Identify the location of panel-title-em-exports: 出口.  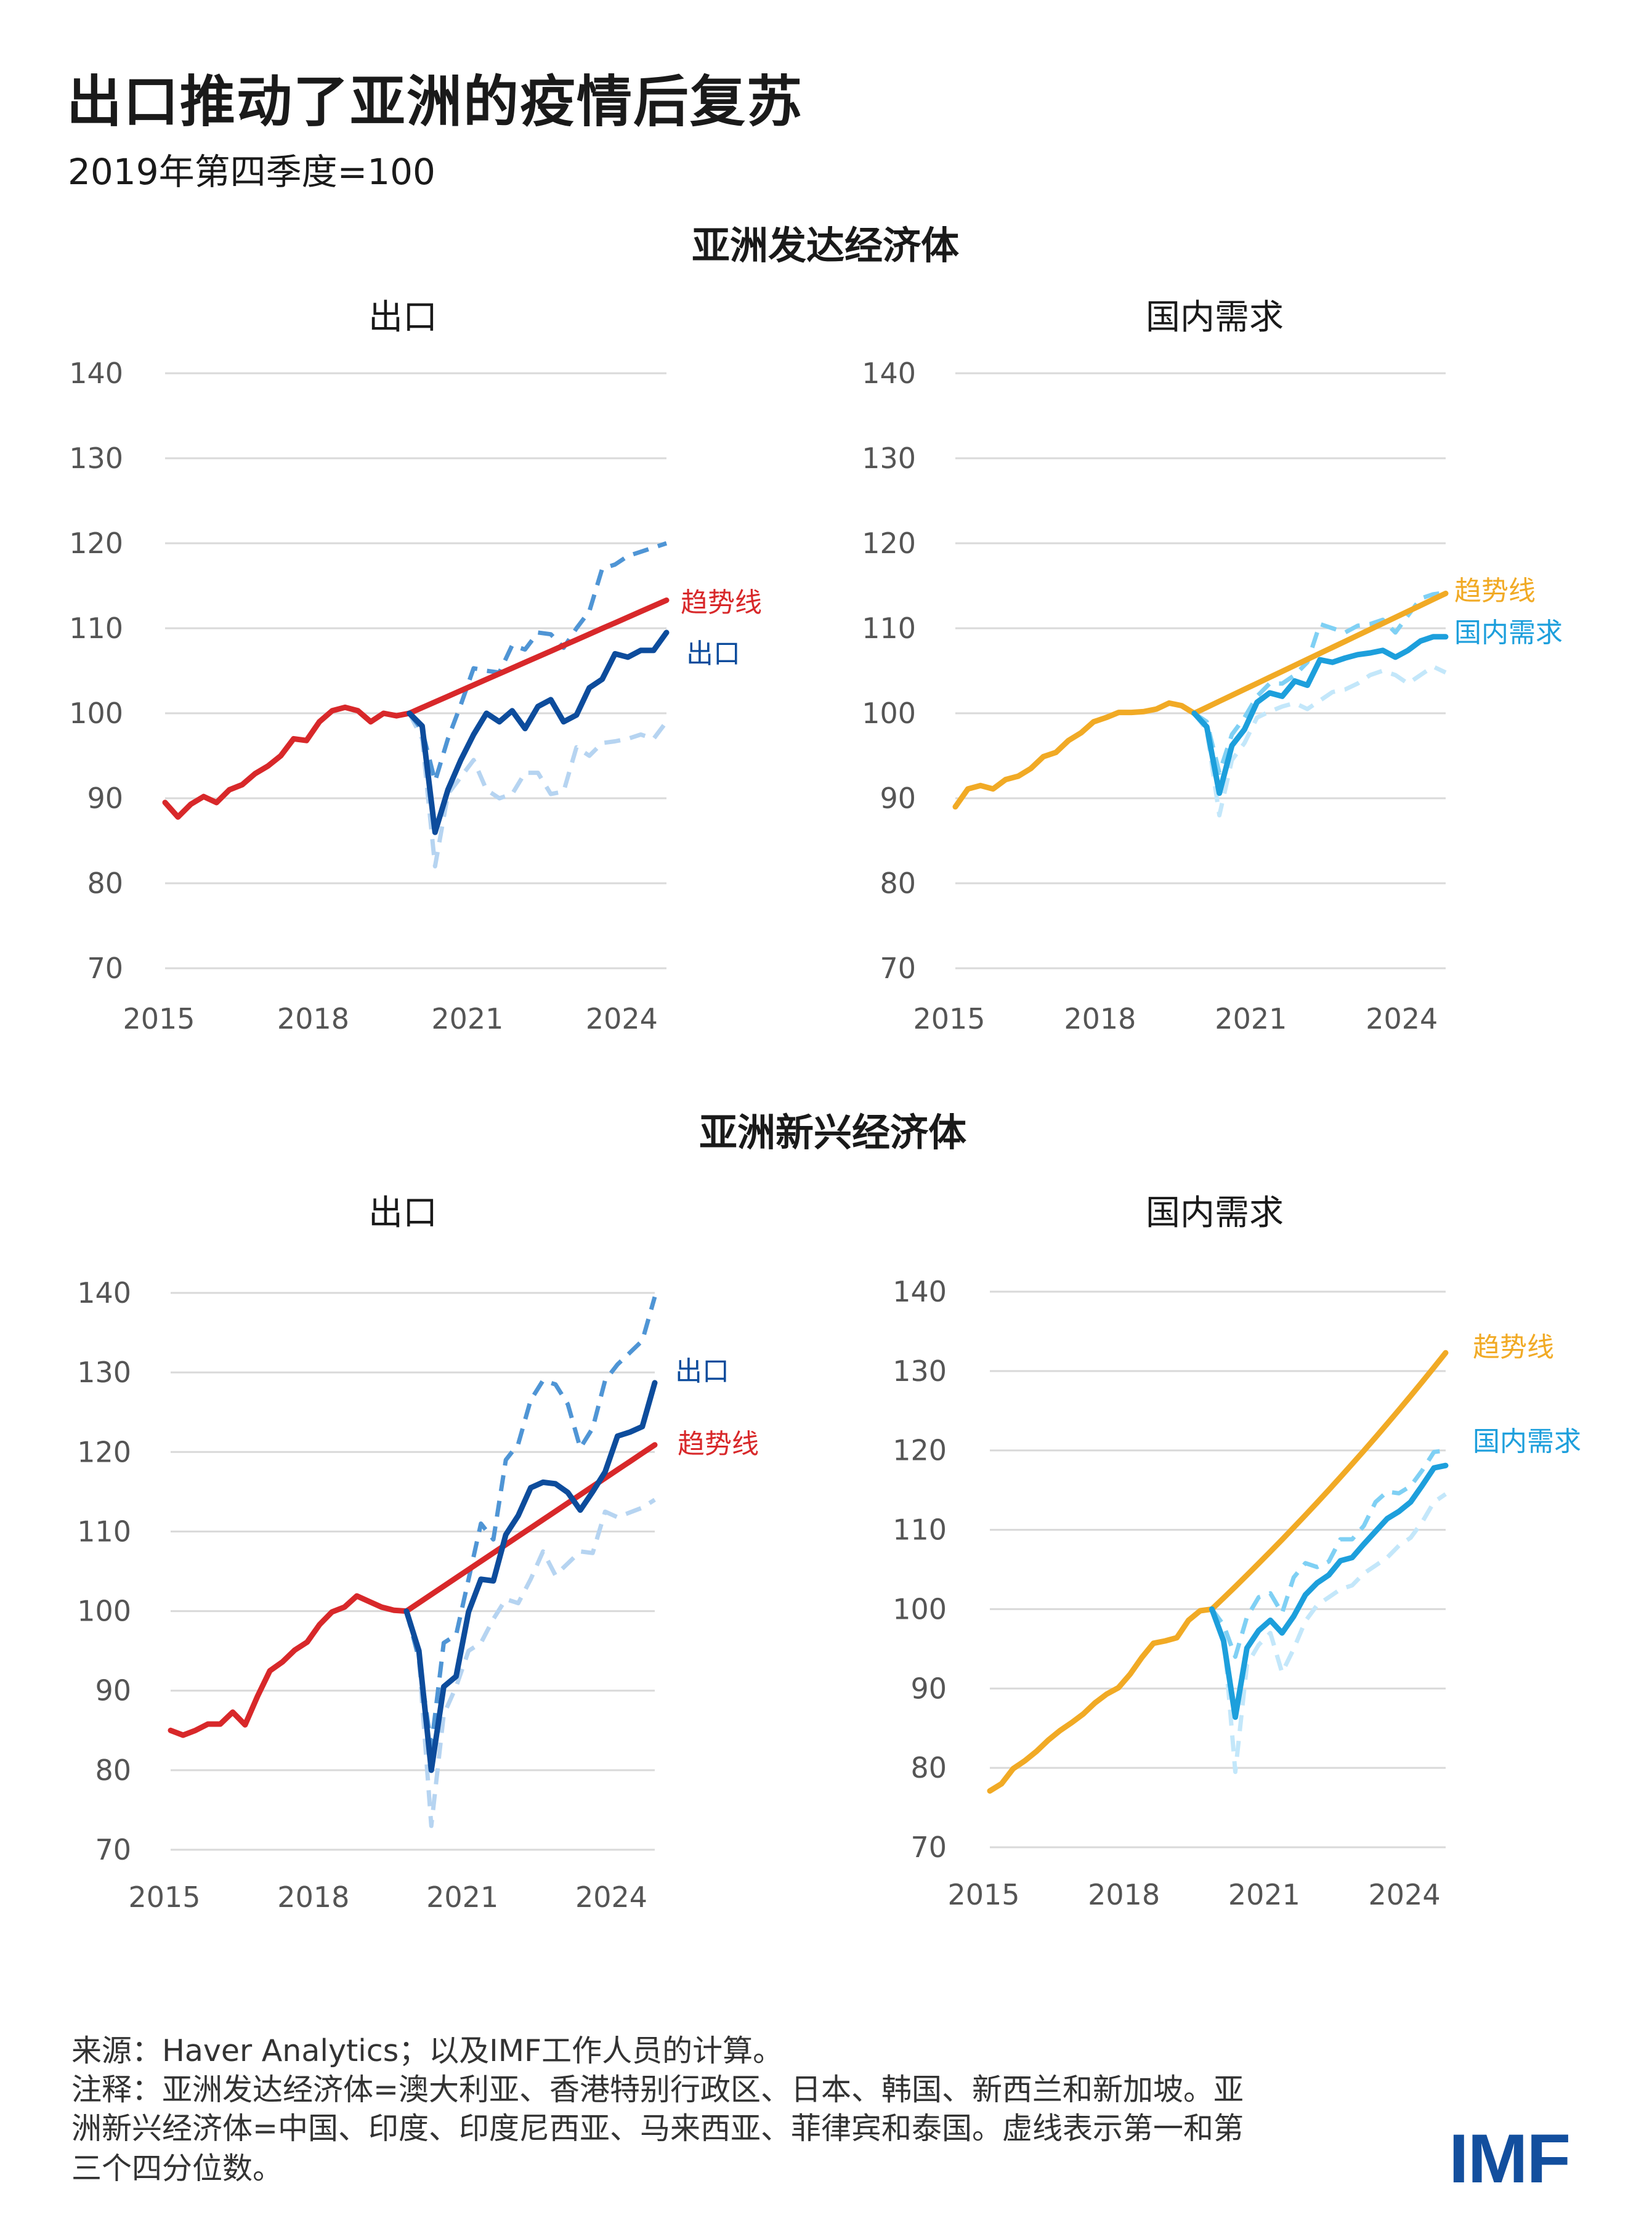
(403, 1213).